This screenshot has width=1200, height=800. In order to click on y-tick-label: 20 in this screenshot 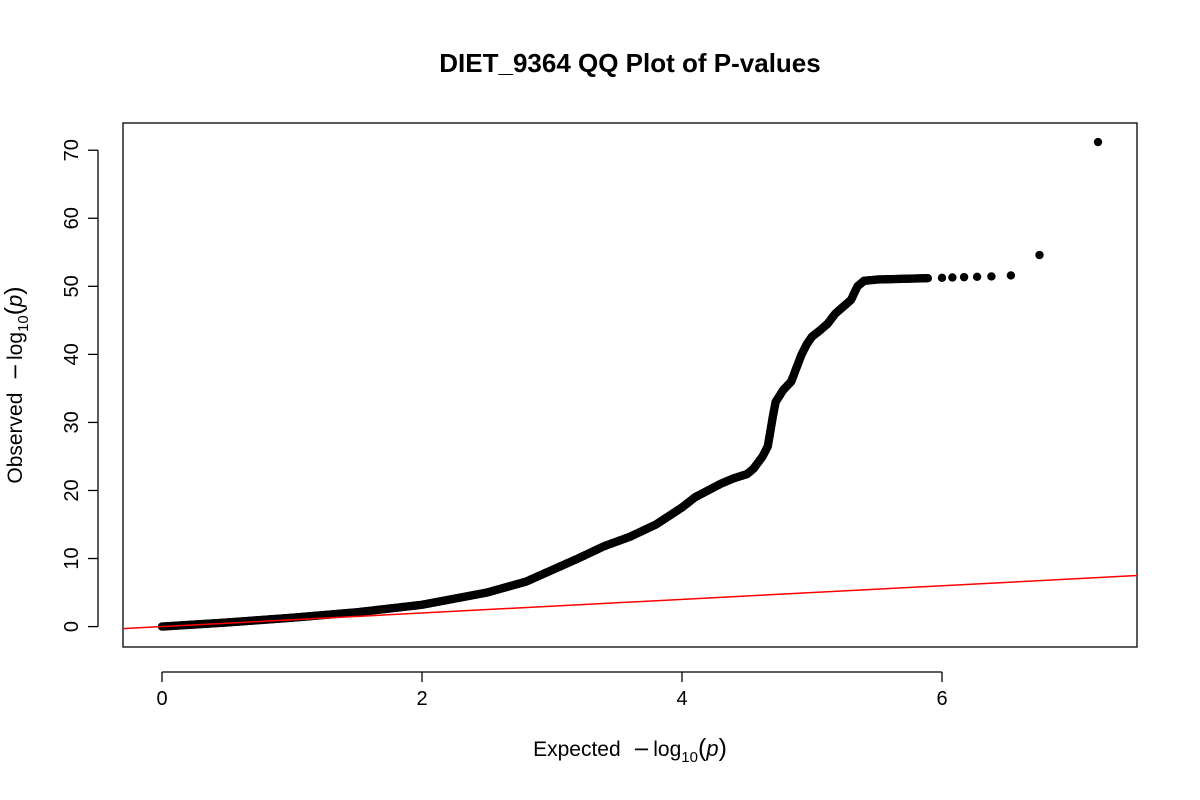, I will do `click(72, 490)`.